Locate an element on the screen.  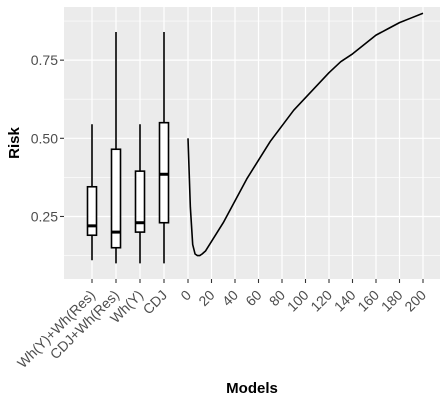
x-tick-label: 100 is located at coordinates (298, 301).